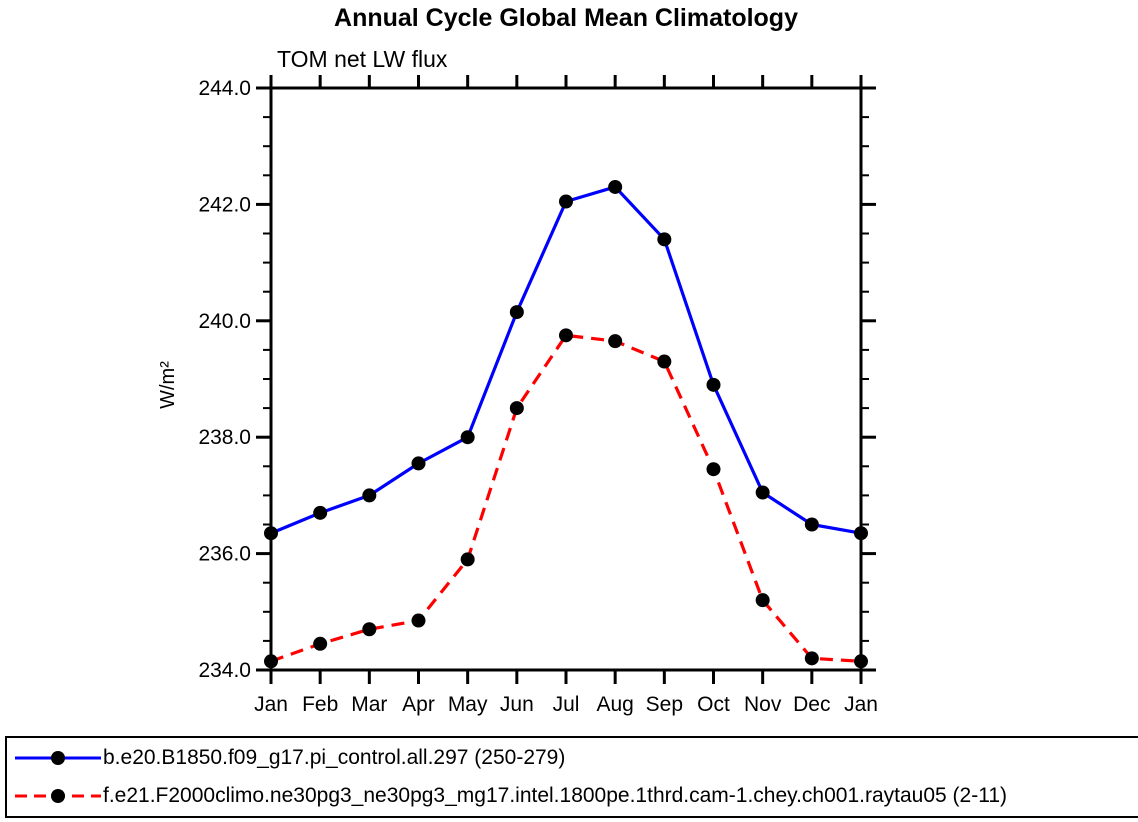  Describe the element at coordinates (566, 18) in the screenshot. I see `chart-title: Annual Cycle Global Mean Climatology` at that location.